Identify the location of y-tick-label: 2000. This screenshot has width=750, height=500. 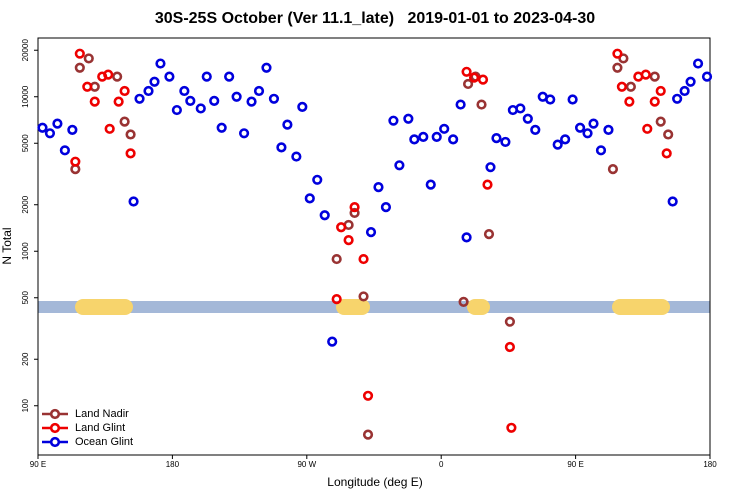
(25, 204).